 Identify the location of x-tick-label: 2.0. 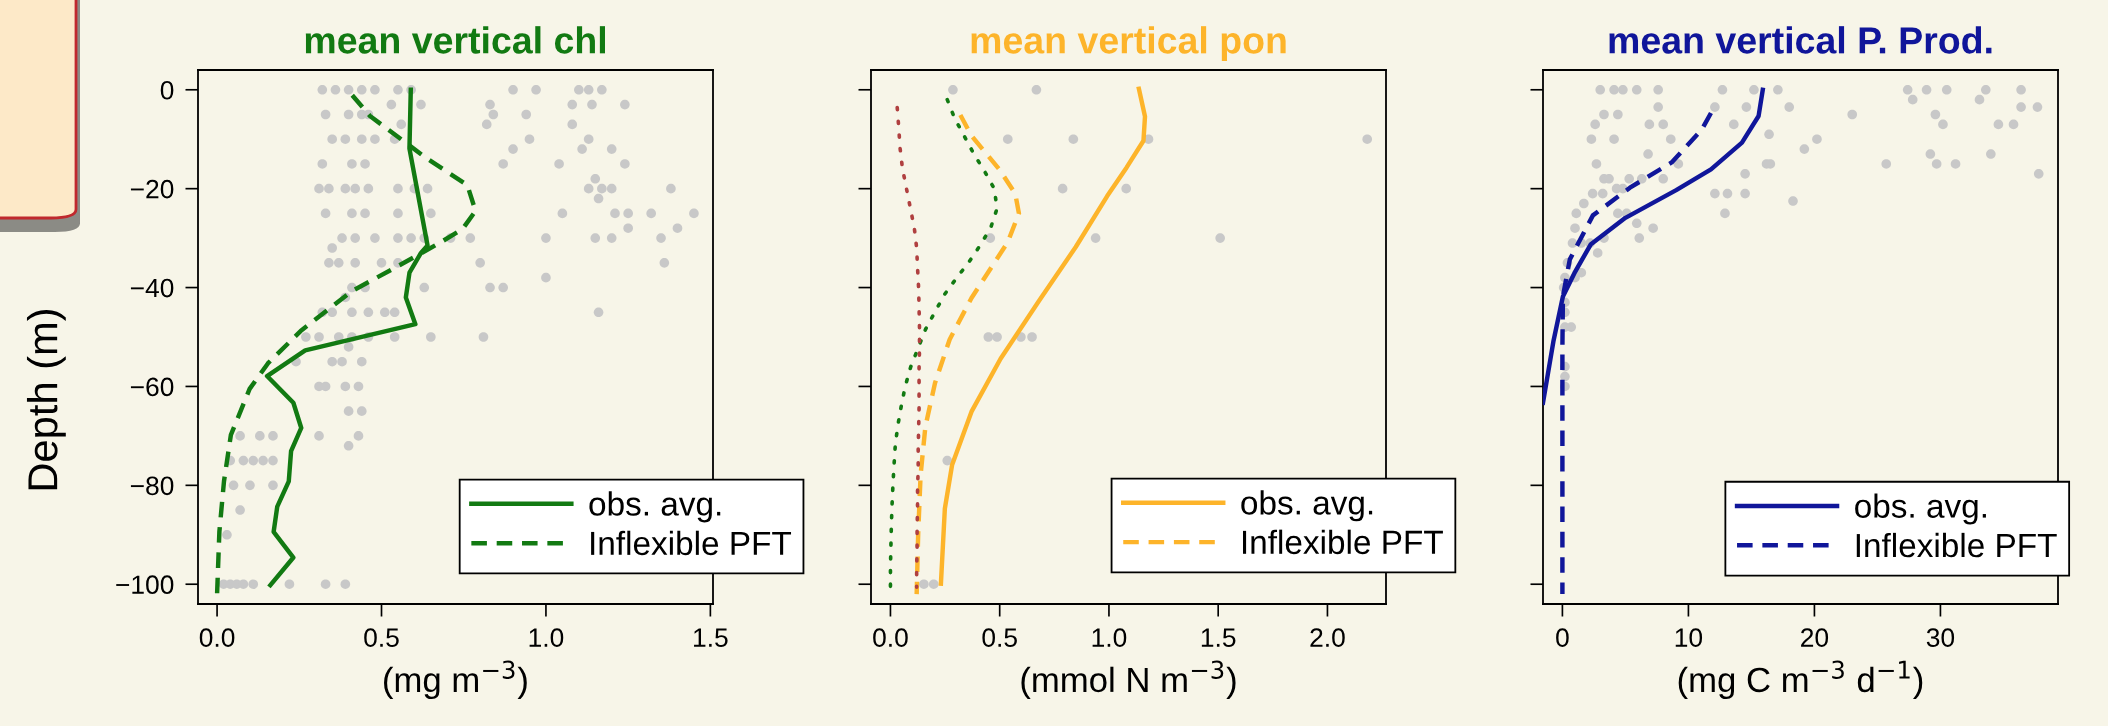
(1327, 637).